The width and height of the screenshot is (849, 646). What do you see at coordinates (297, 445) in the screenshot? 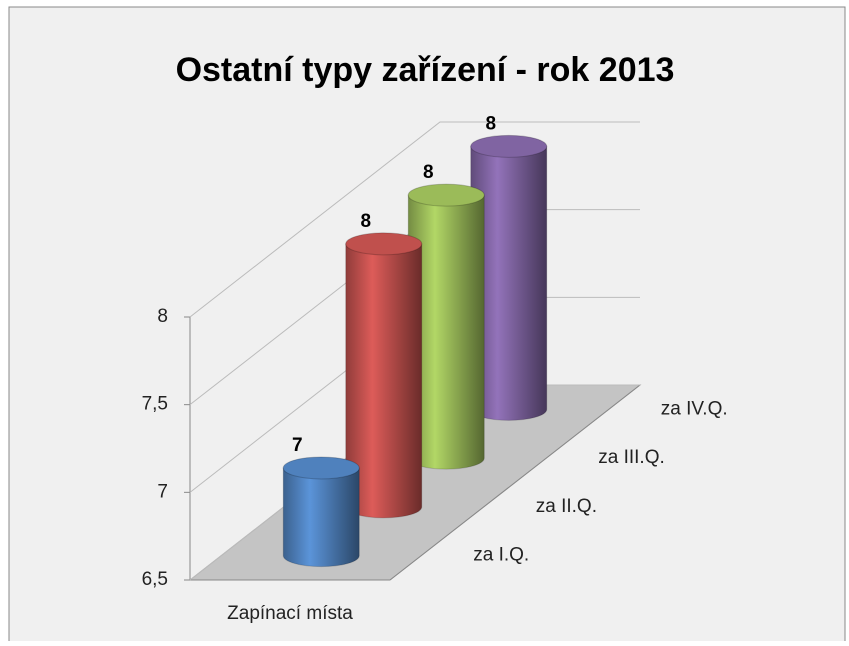
I see `data-label: 7` at bounding box center [297, 445].